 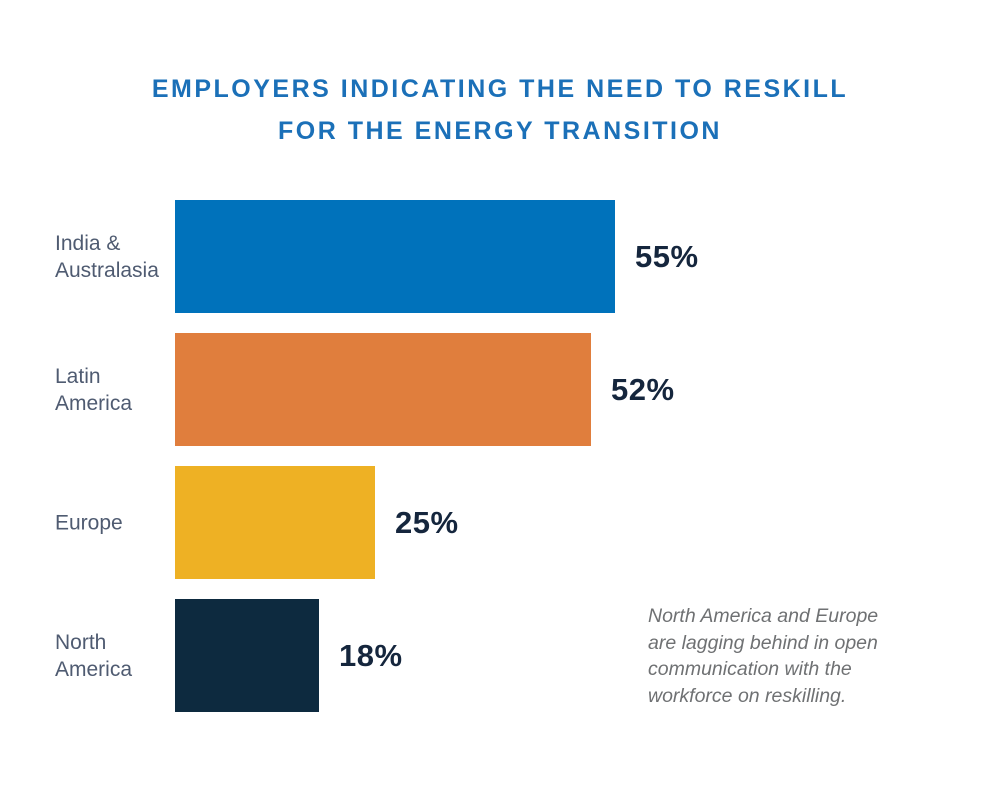 I want to click on category-label: India & Australasia, so click(x=107, y=256).